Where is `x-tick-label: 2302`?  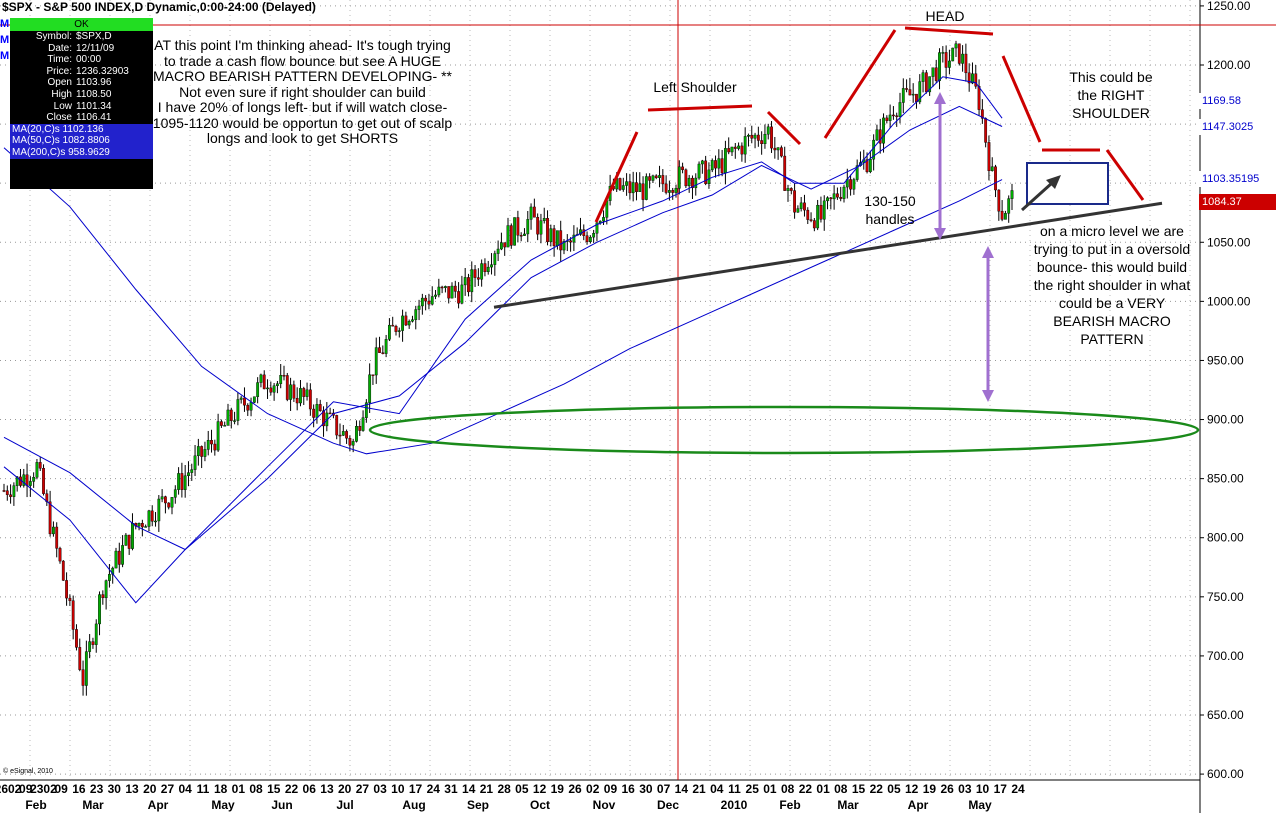
x-tick-label: 2302 is located at coordinates (43, 789).